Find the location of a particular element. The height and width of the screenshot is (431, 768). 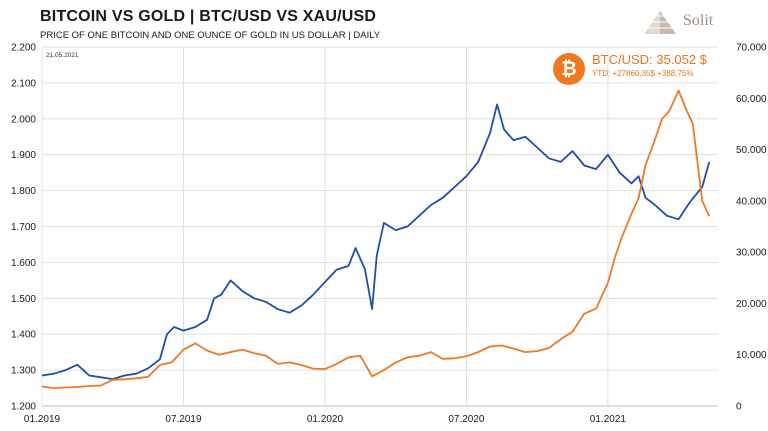

right-tick-label: 50.000 is located at coordinates (751, 150).